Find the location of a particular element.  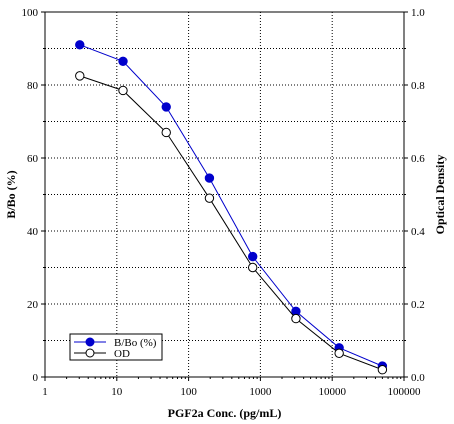

y-left-tick-label: 100 is located at coordinates (30, 13).